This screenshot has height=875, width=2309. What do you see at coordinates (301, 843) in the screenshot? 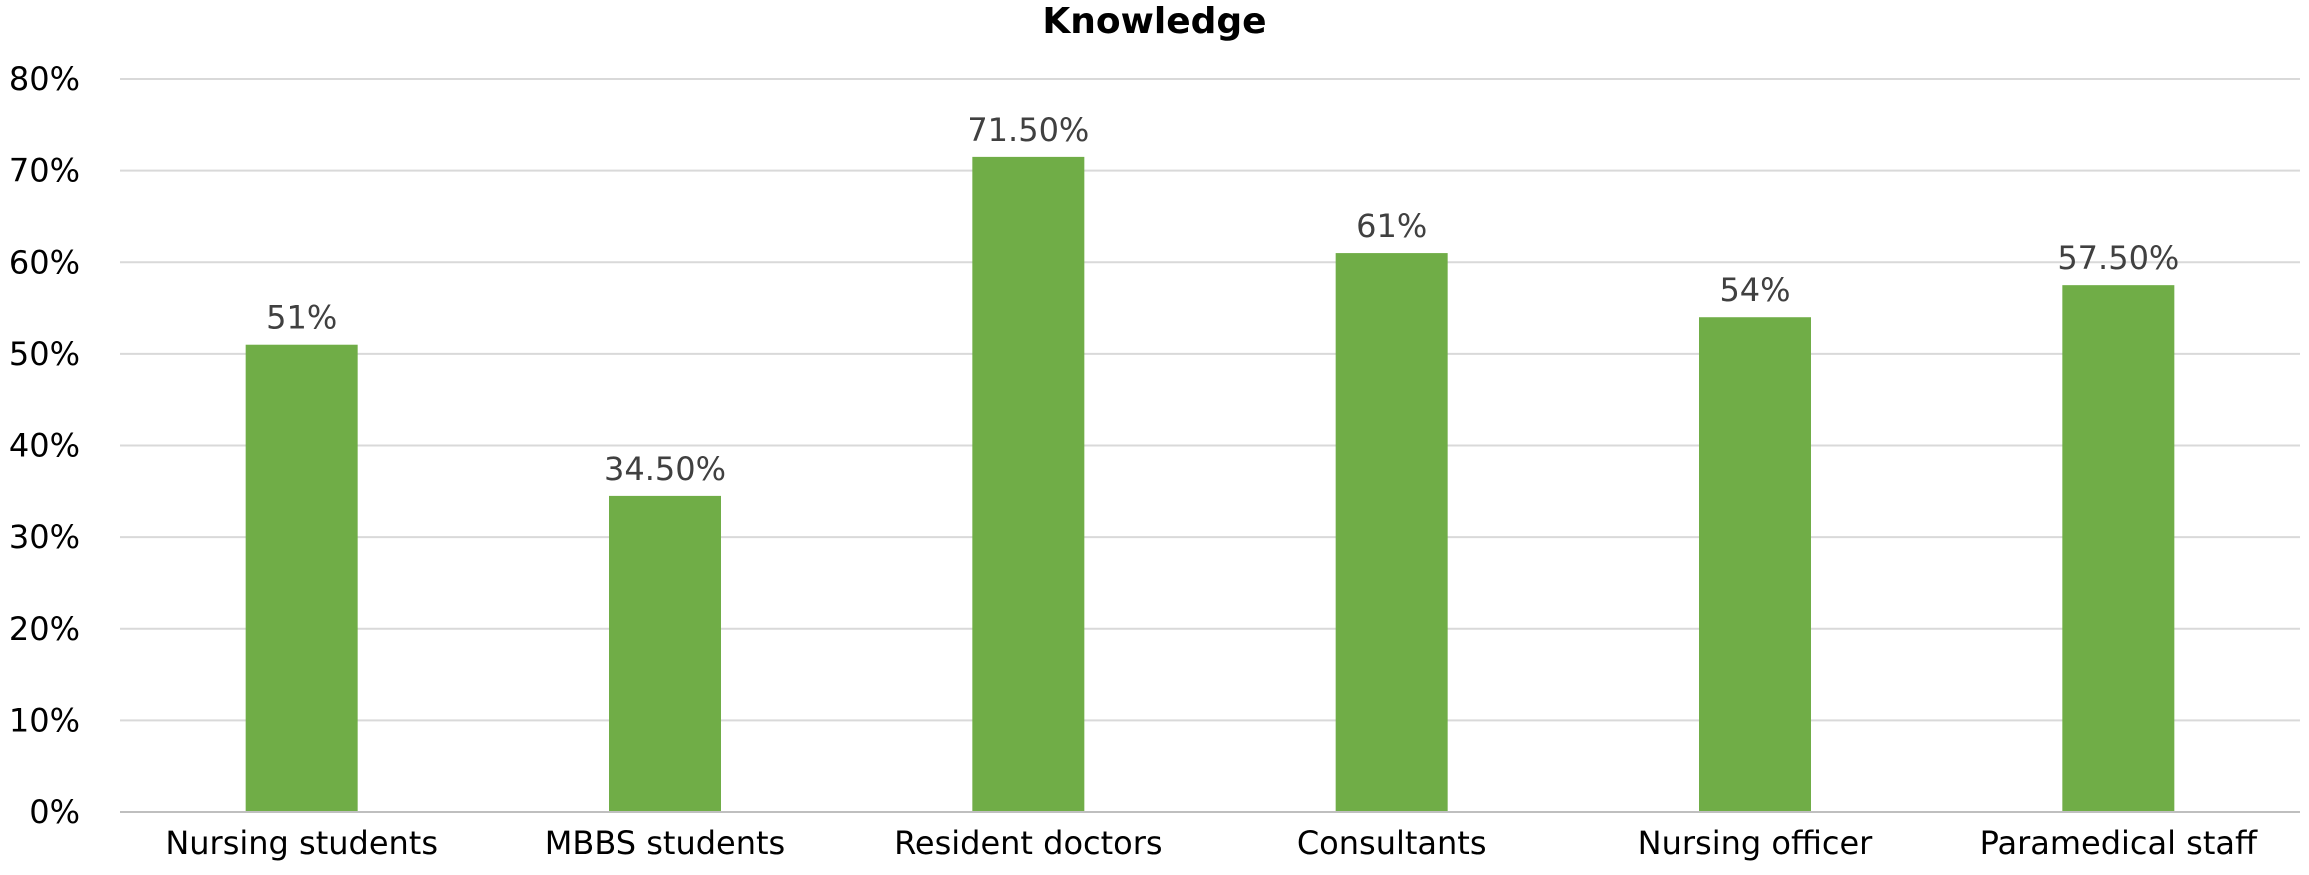
I see `x-category-label: Nursing students` at bounding box center [301, 843].